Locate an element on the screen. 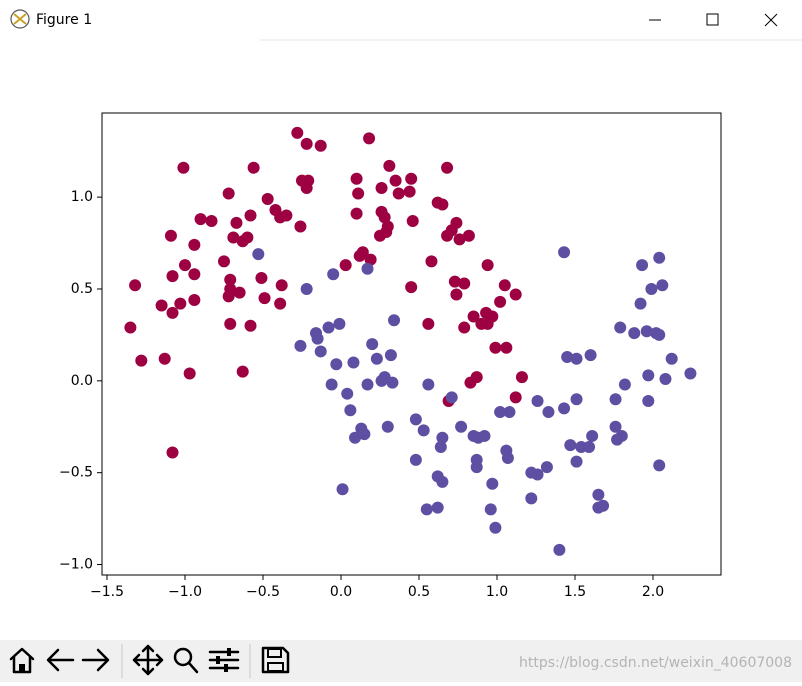 This screenshot has height=686, width=802. y-tick-label: −0.5 is located at coordinates (76, 473).